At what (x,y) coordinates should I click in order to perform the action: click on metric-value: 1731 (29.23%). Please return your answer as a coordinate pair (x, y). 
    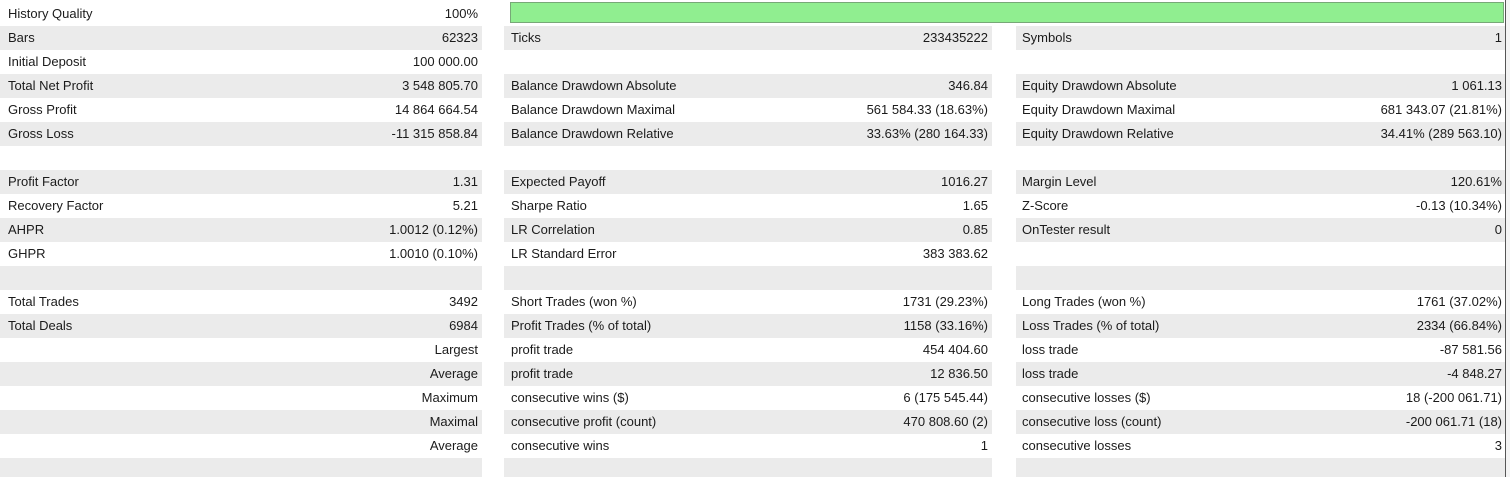
    Looking at the image, I should click on (945, 301).